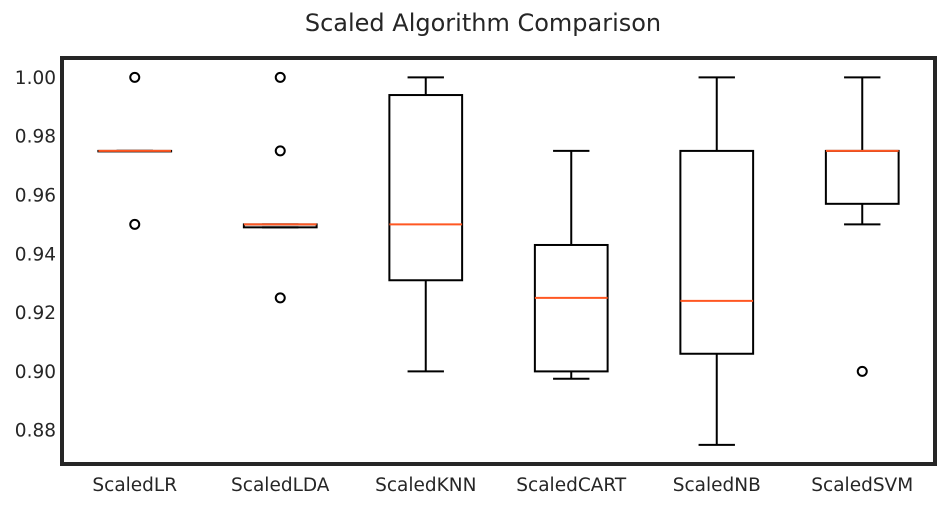  Describe the element at coordinates (483, 23) in the screenshot. I see `chart-title: Scaled Algorithm Comparison` at that location.